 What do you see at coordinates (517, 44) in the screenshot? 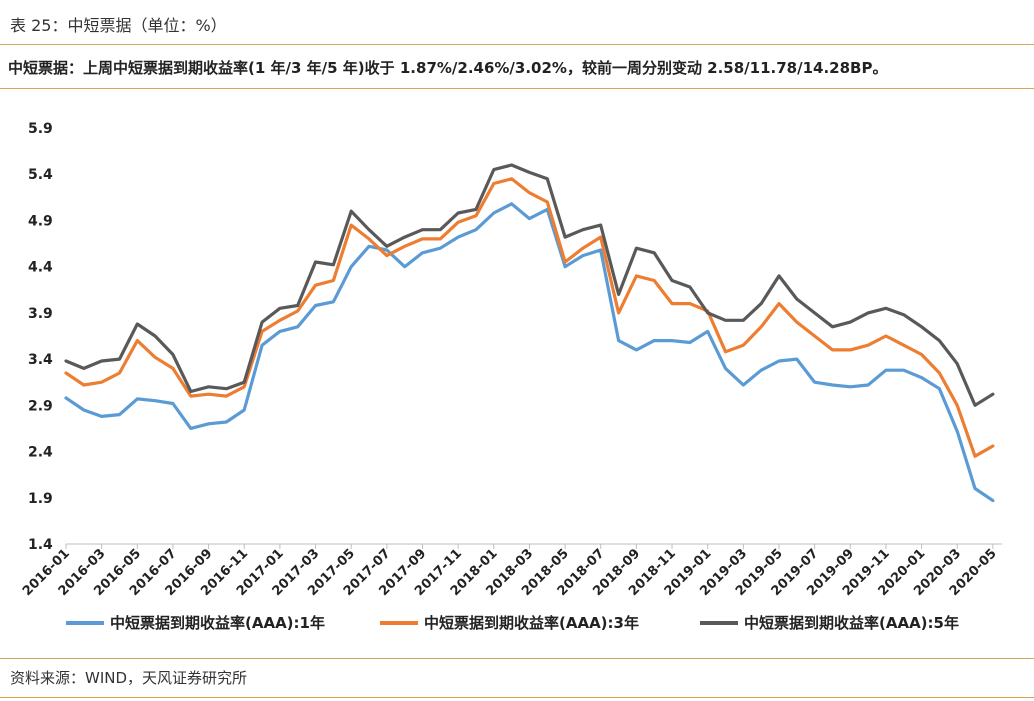
I see `title-rule-top` at bounding box center [517, 44].